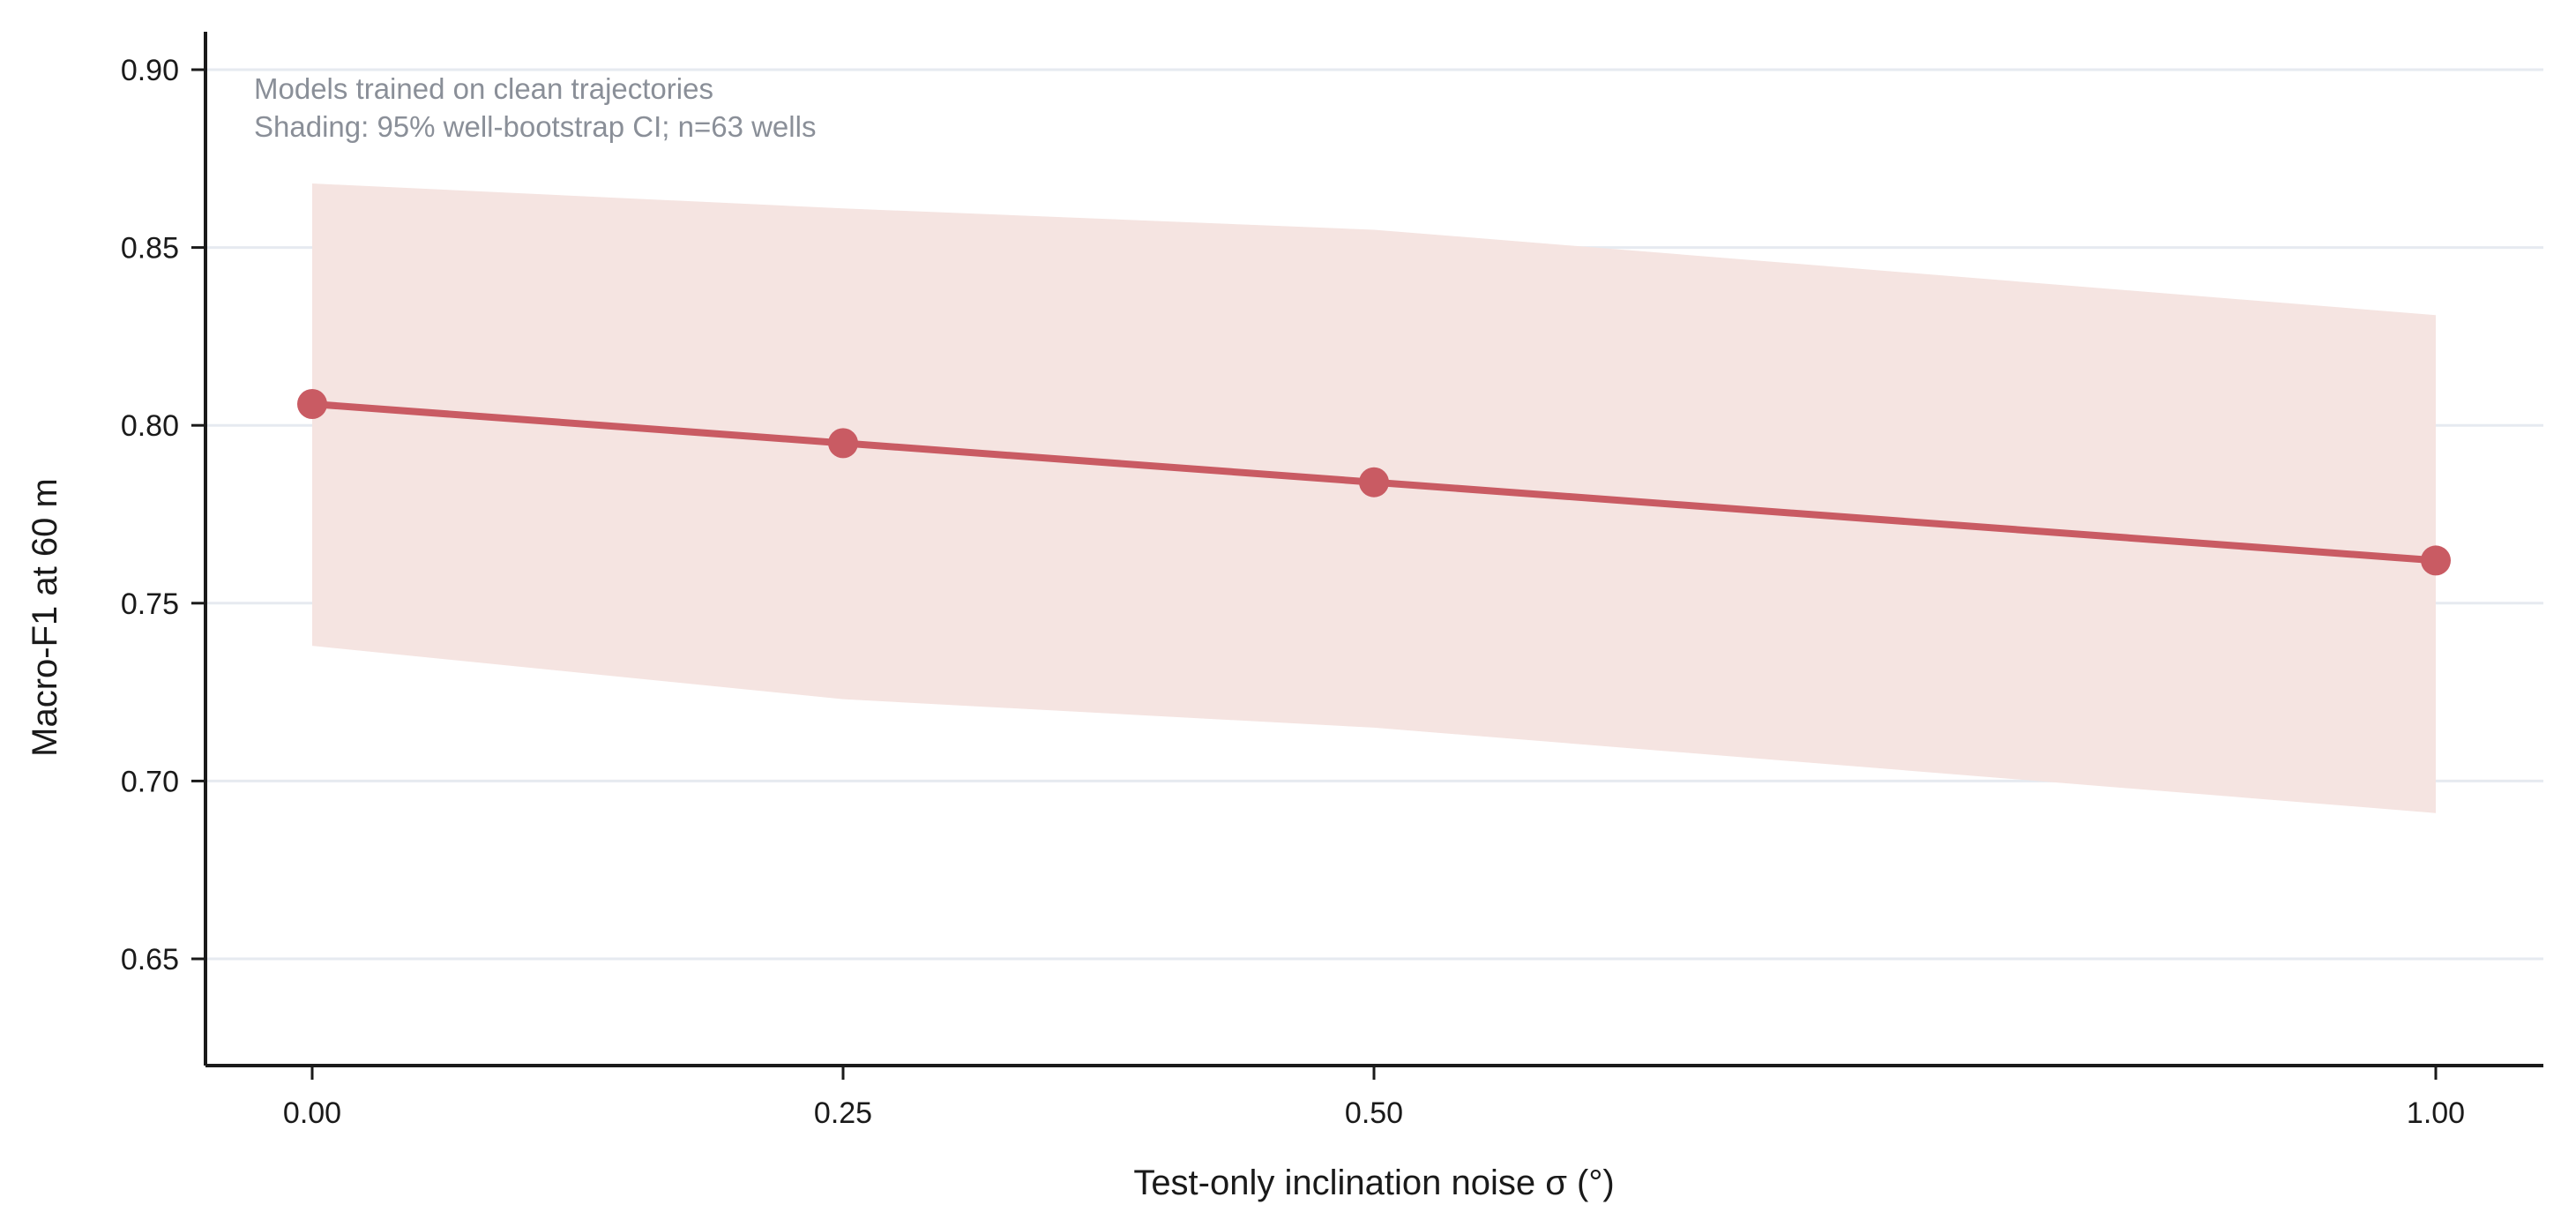  I want to click on series-line, so click(1374, 482).